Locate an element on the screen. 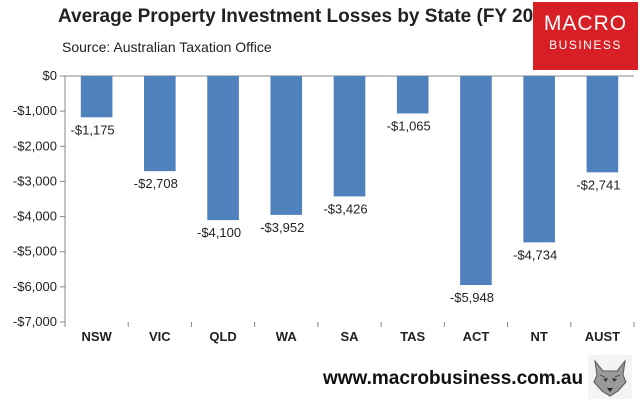  y-tick-label: -$5,000 is located at coordinates (35, 251).